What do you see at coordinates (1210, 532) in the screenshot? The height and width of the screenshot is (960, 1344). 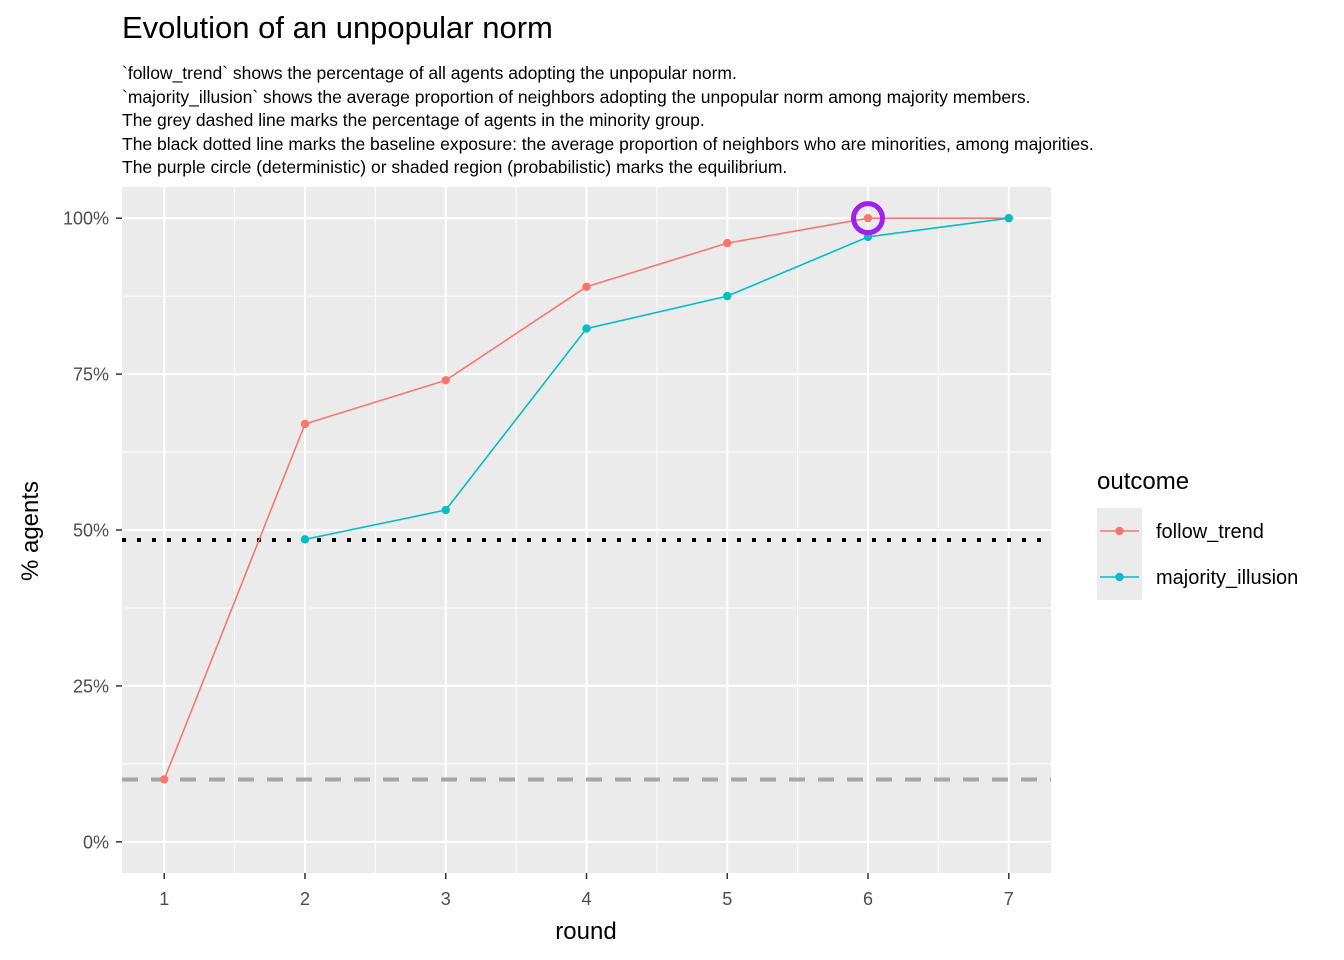 I see `legend-label-follow_trend: follow_trend` at bounding box center [1210, 532].